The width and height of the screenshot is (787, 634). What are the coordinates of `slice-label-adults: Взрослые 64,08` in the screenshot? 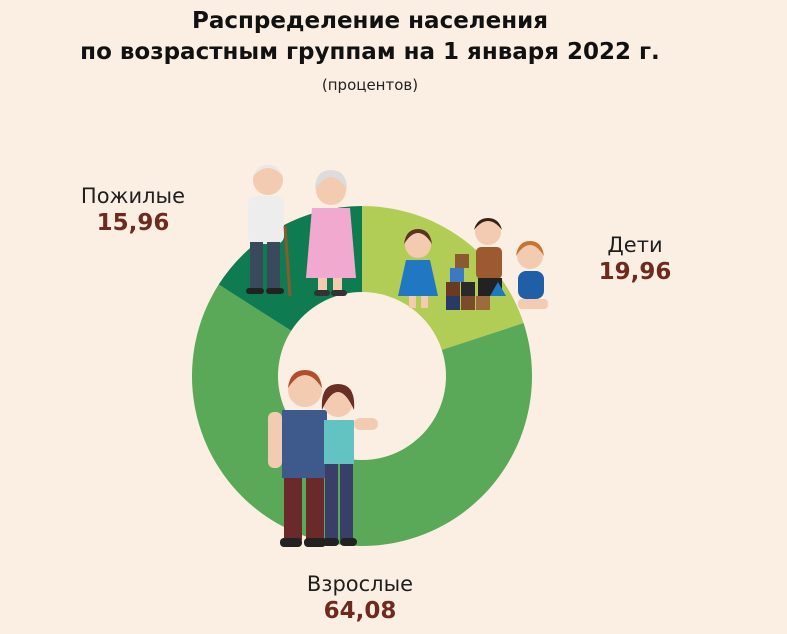 It's located at (360, 598).